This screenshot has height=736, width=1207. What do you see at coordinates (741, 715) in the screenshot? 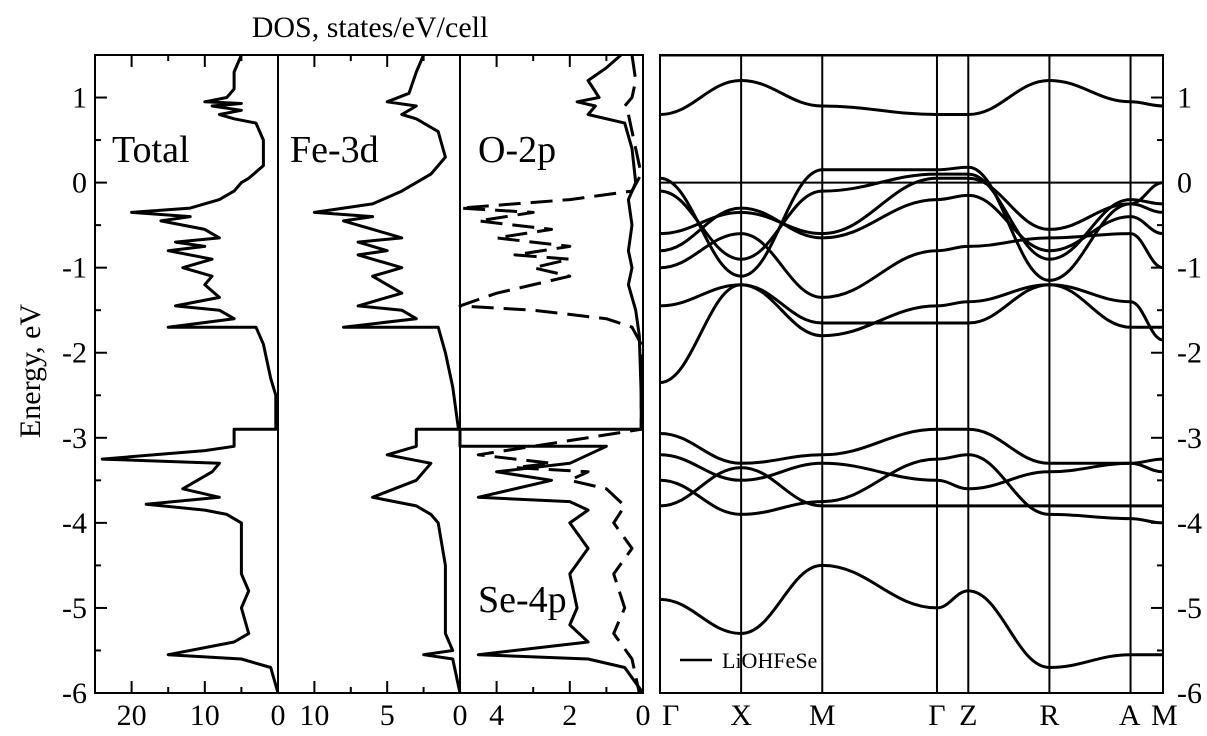
I see `k-label-1: X` at bounding box center [741, 715].